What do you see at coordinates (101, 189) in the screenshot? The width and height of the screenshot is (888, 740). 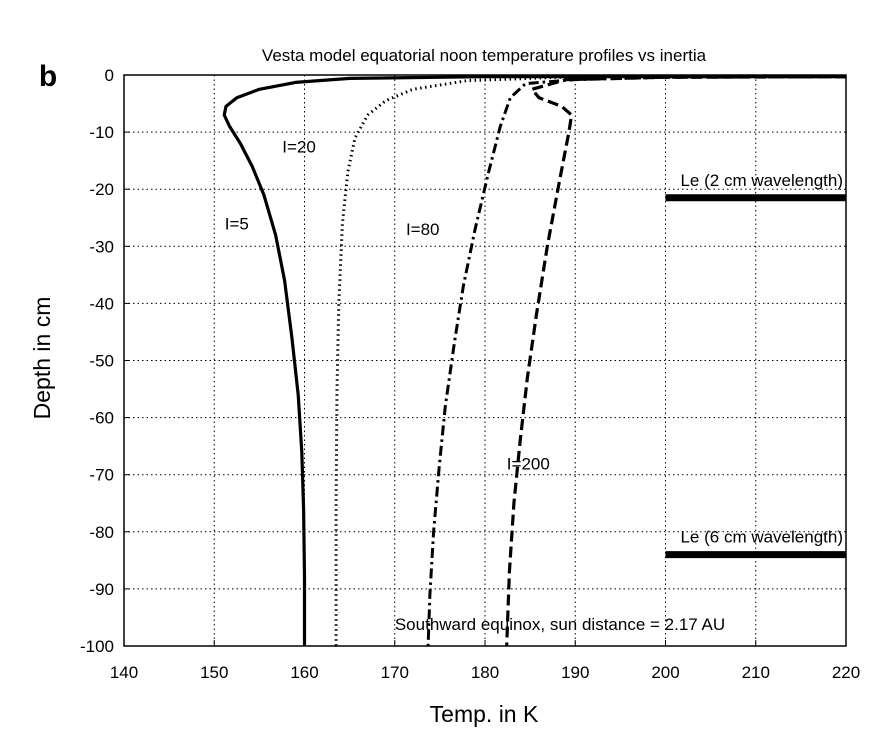 I see `y-tick-label: -20` at bounding box center [101, 189].